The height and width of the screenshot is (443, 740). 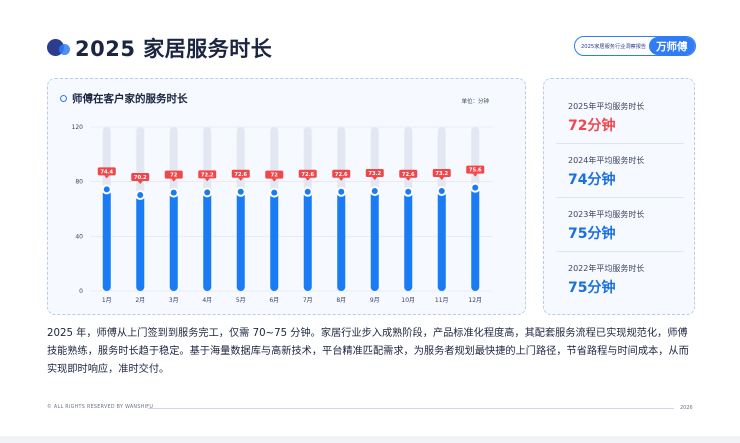 I want to click on title-dots-icon, so click(x=59, y=48).